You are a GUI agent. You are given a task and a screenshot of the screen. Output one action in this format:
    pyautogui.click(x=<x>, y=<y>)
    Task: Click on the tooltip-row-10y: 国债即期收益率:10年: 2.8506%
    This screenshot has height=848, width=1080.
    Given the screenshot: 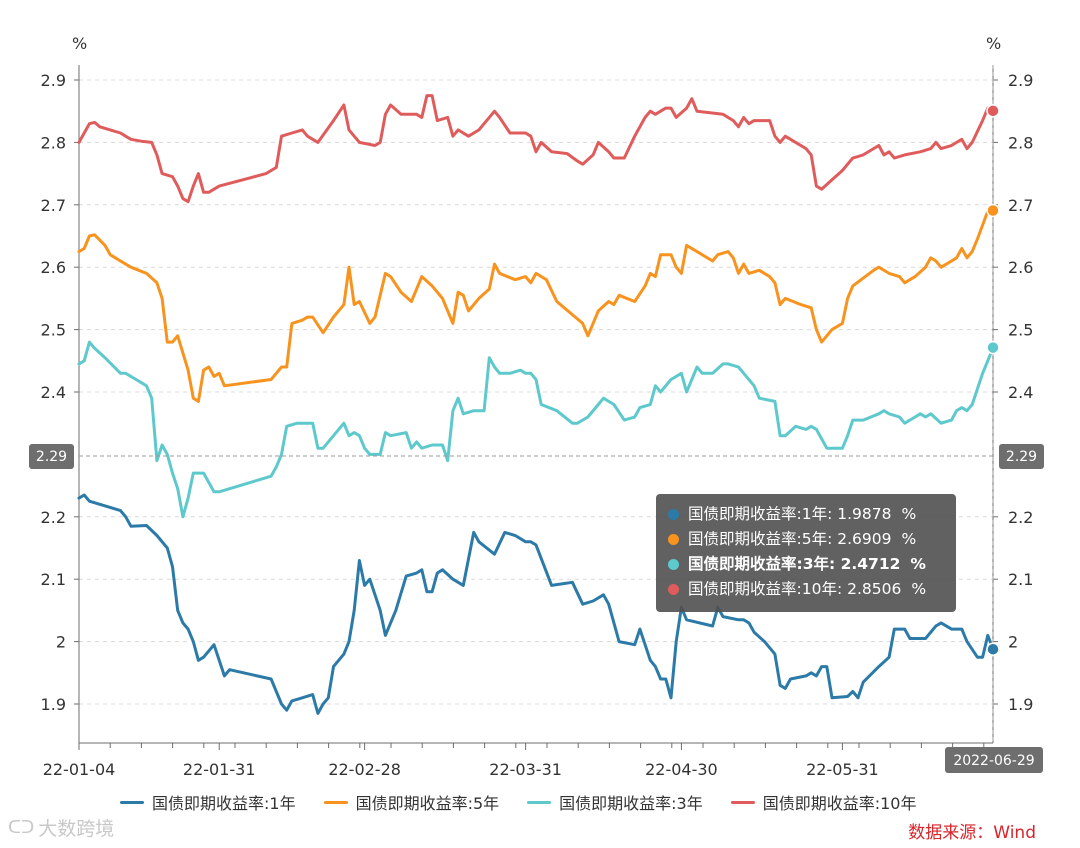 What is the action you would take?
    pyautogui.click(x=806, y=589)
    